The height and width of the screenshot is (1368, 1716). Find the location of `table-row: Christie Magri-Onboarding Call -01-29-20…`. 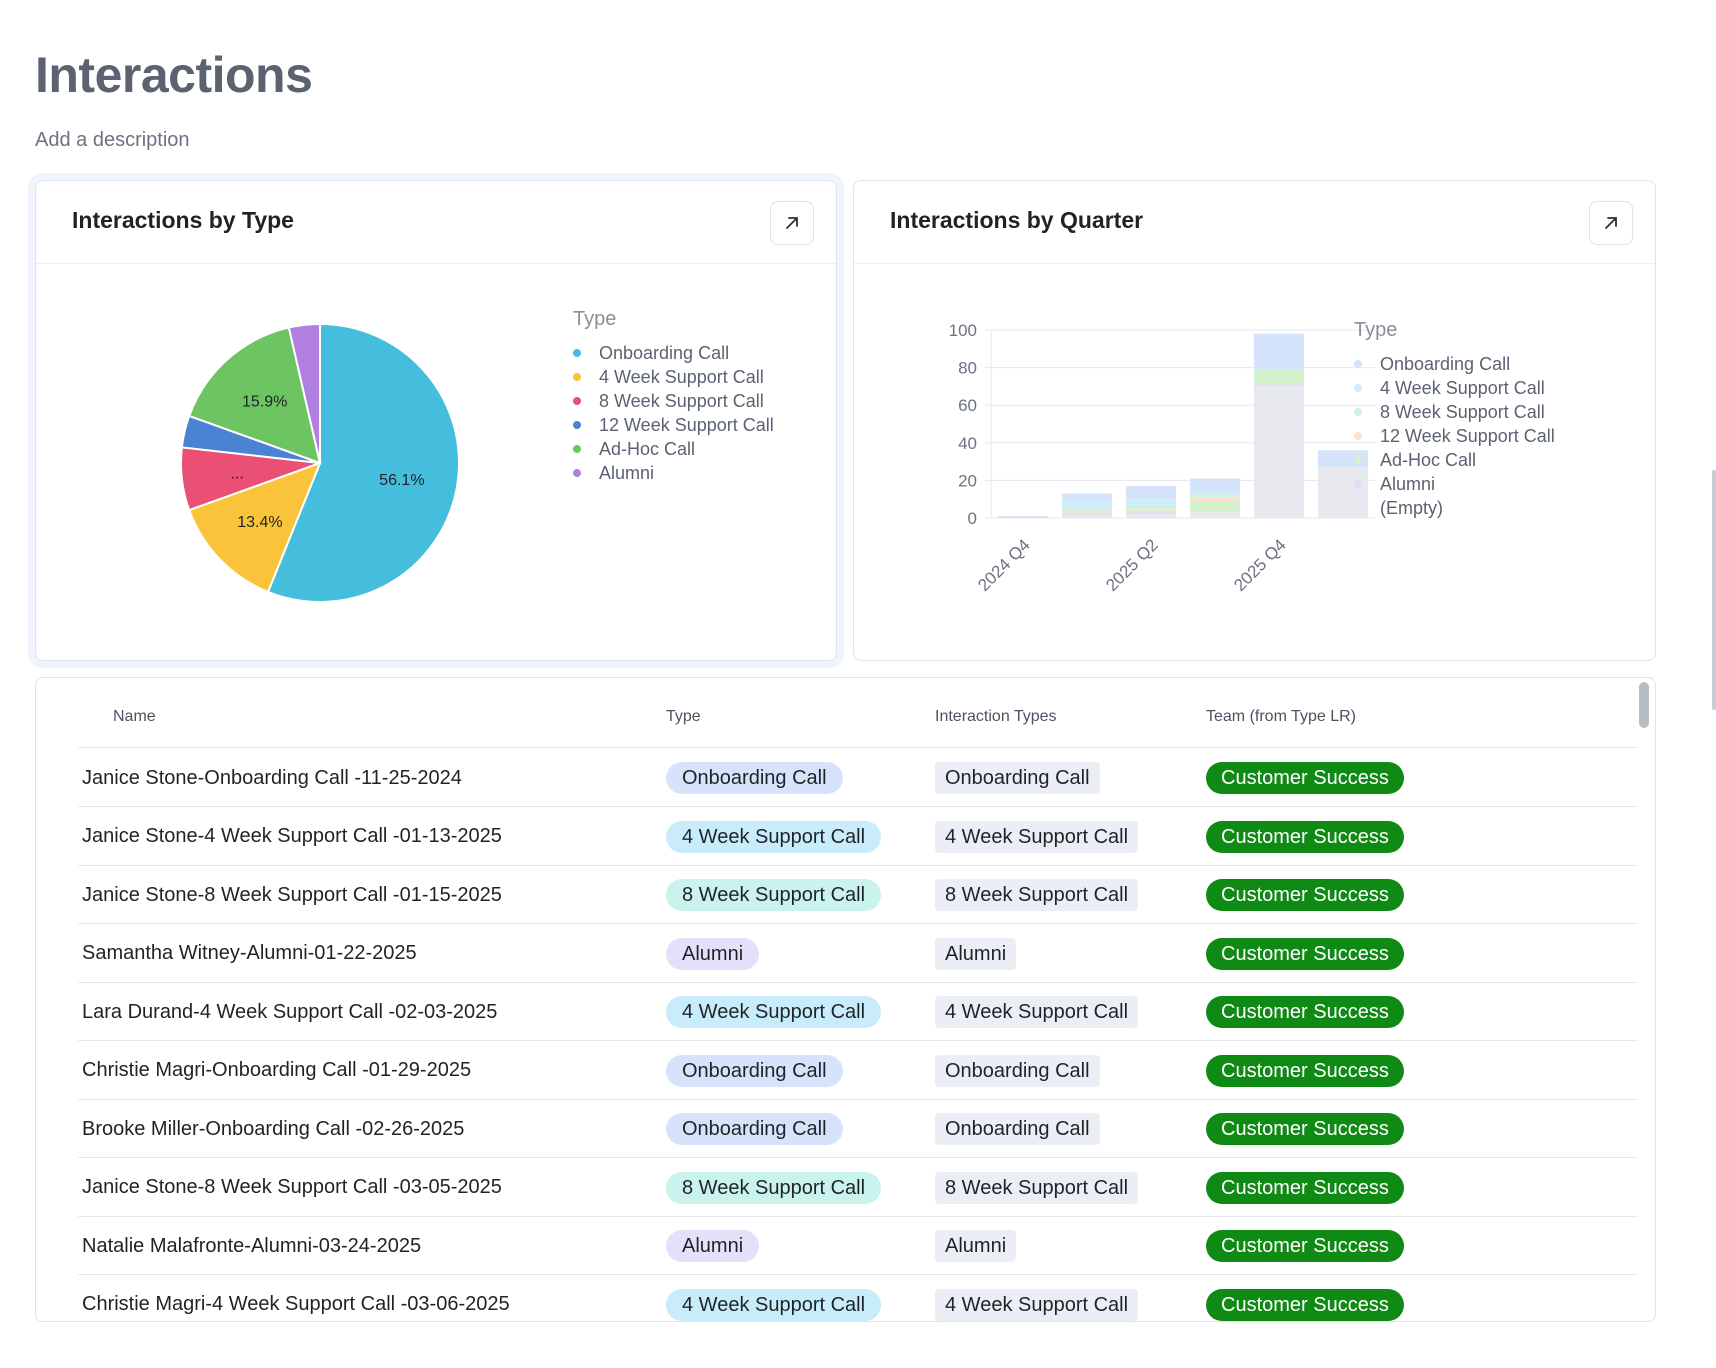

table-row: Christie Magri-Onboarding Call -01-29-20… is located at coordinates (858, 1071).